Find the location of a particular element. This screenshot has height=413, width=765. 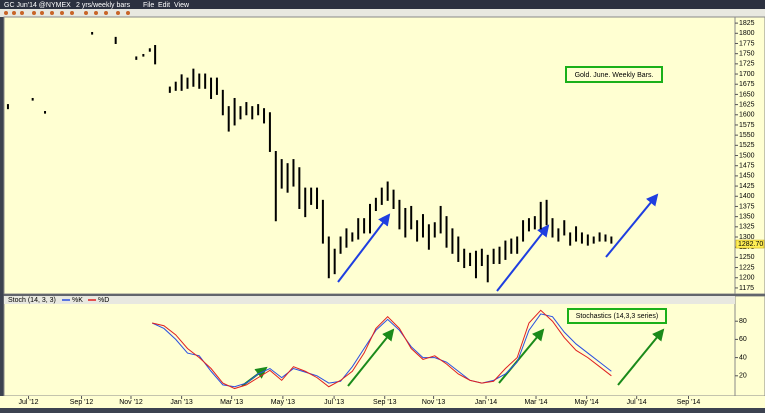

chart-title: Stochastics (14,3,3 series) is located at coordinates (617, 316).